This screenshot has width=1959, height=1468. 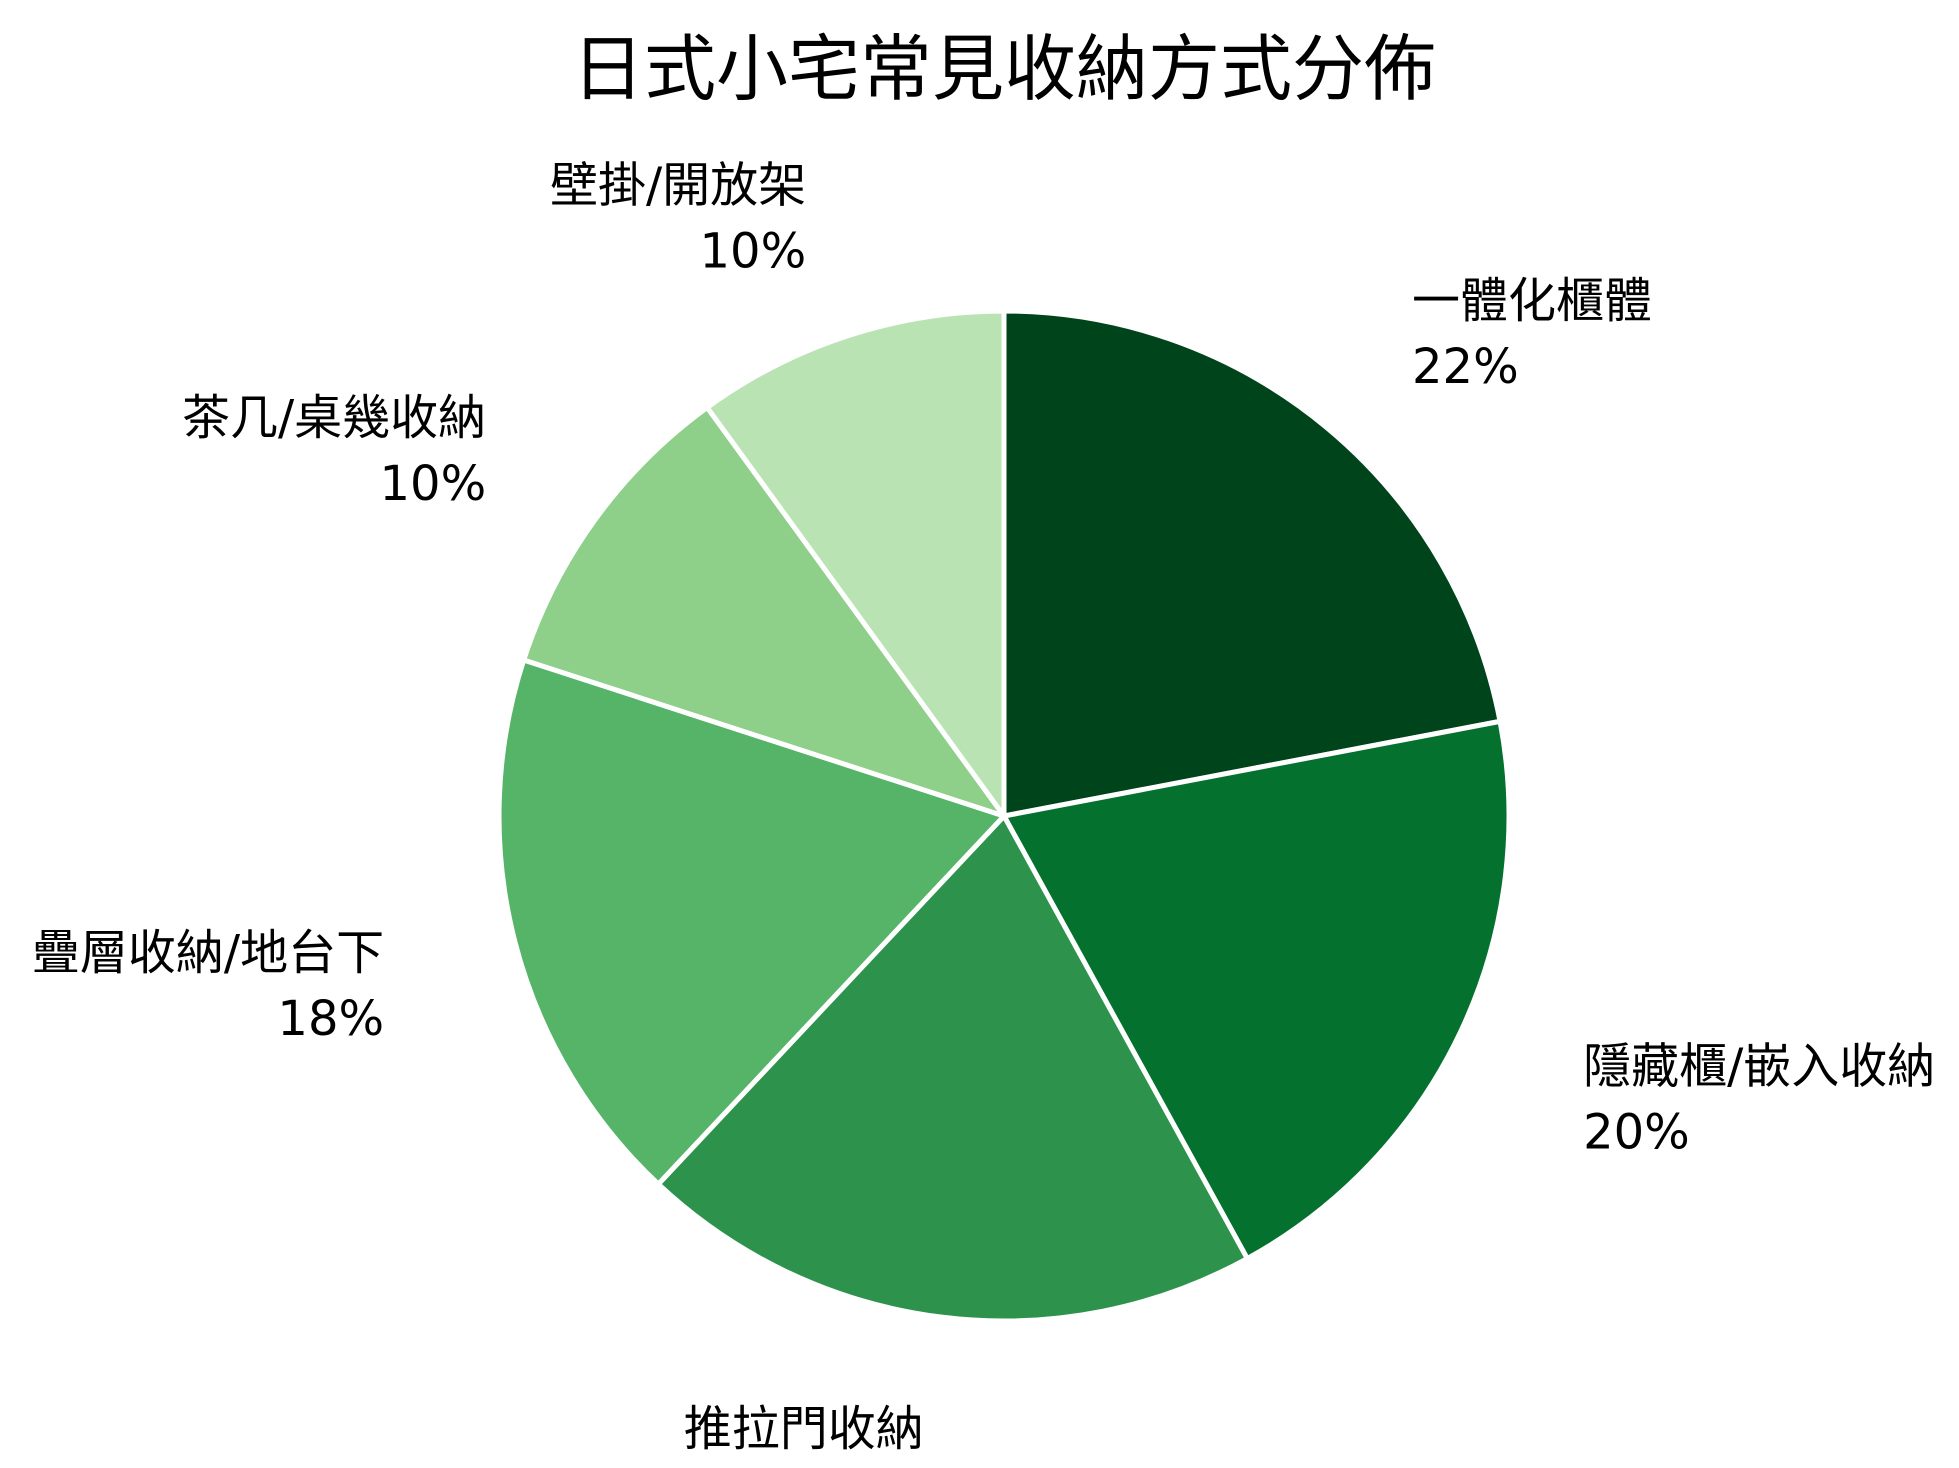 I want to click on slice-value-label: 20%, so click(x=1636, y=1133).